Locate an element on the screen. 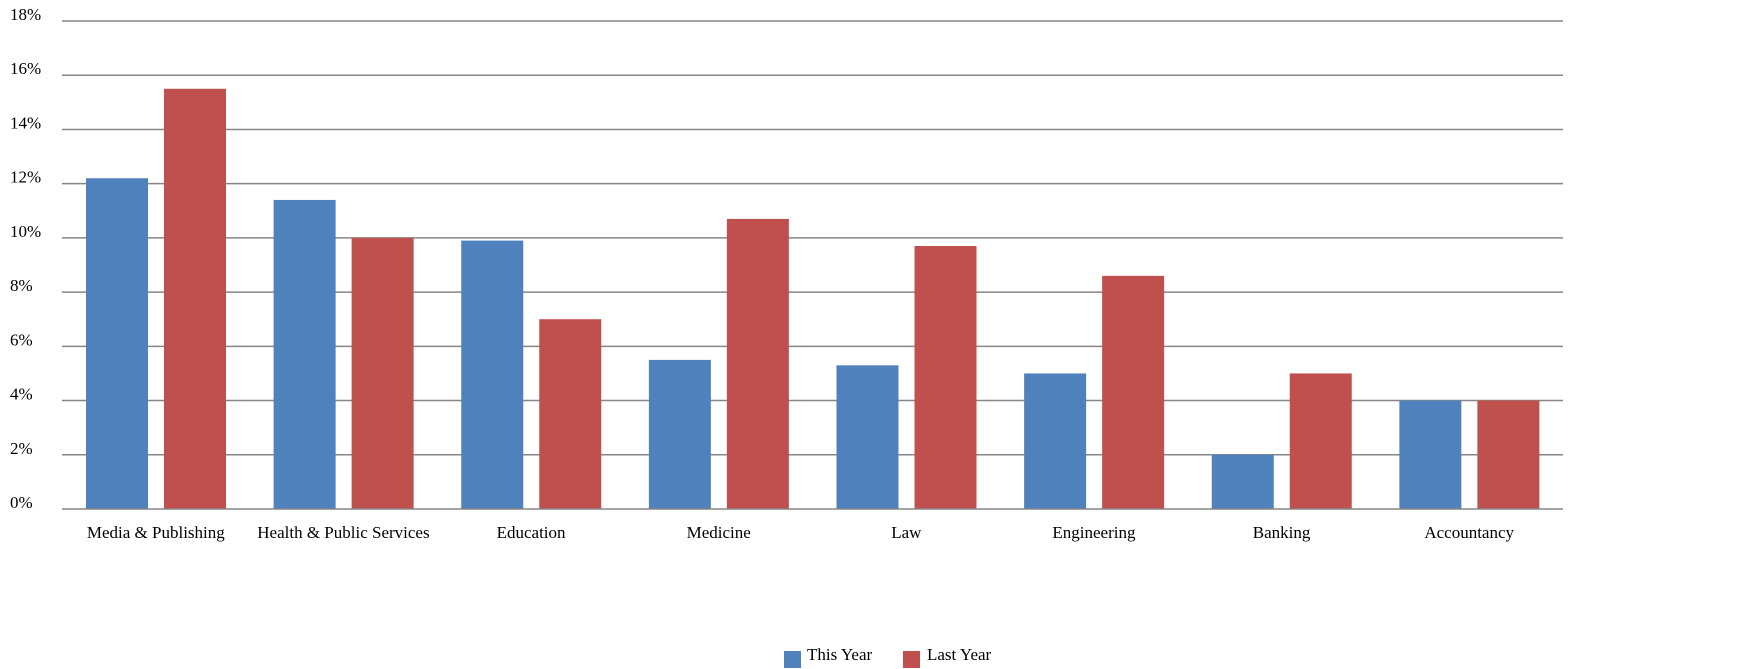 This screenshot has width=1754, height=669. legend-swatch-this-year is located at coordinates (792, 659).